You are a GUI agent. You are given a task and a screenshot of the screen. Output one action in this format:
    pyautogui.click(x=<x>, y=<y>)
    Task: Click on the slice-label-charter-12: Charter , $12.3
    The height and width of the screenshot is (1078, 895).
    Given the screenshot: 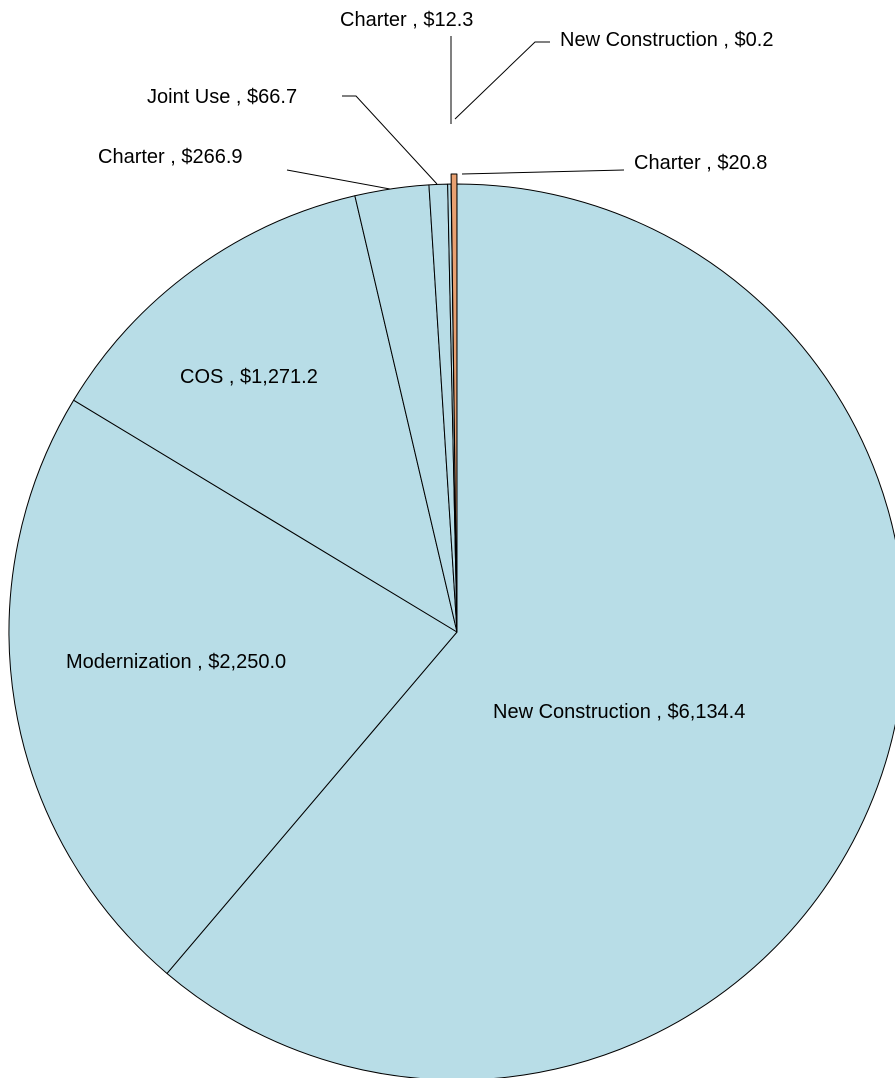 What is the action you would take?
    pyautogui.click(x=406, y=20)
    